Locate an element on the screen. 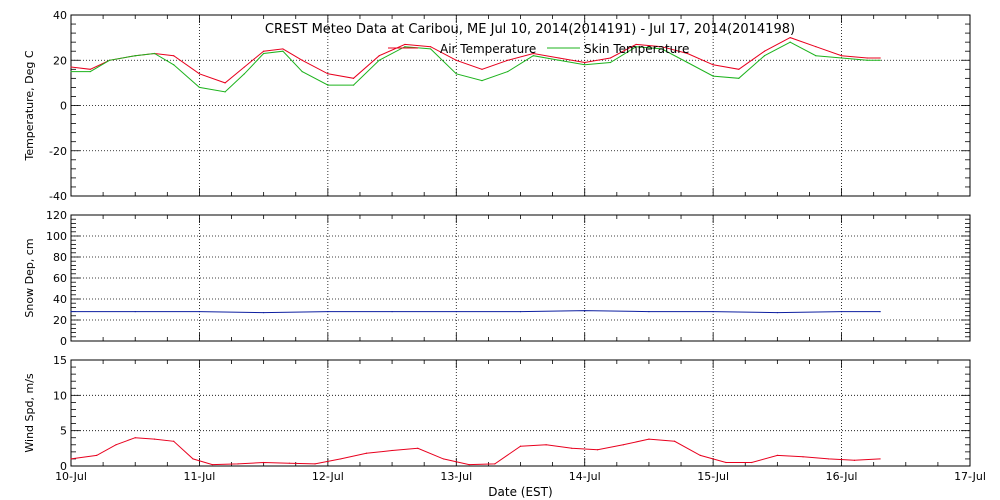 Image resolution: width=1000 pixels, height=500 pixels. y-tick-label: 5 is located at coordinates (63, 431).